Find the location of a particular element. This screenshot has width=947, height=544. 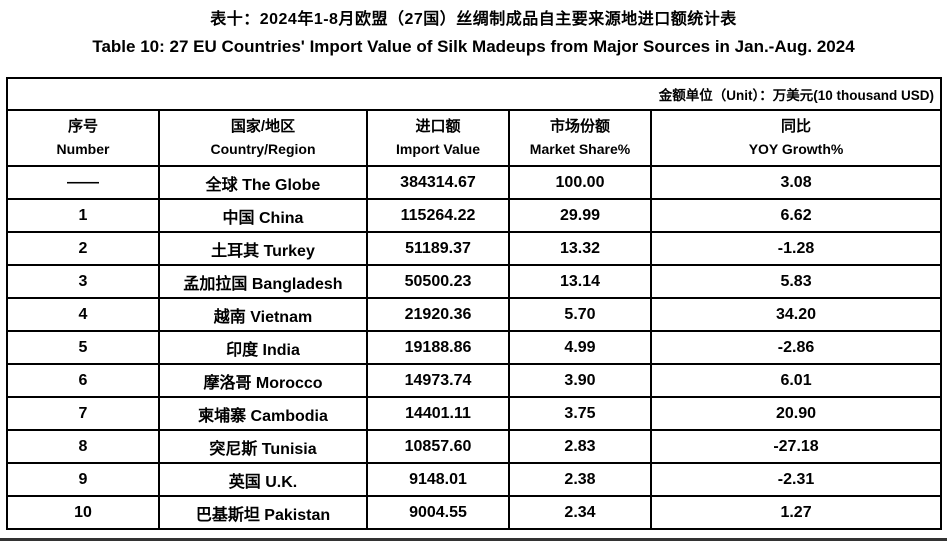

column-header-yoy-growth: 同比 YOY Growth% is located at coordinates (796, 138).